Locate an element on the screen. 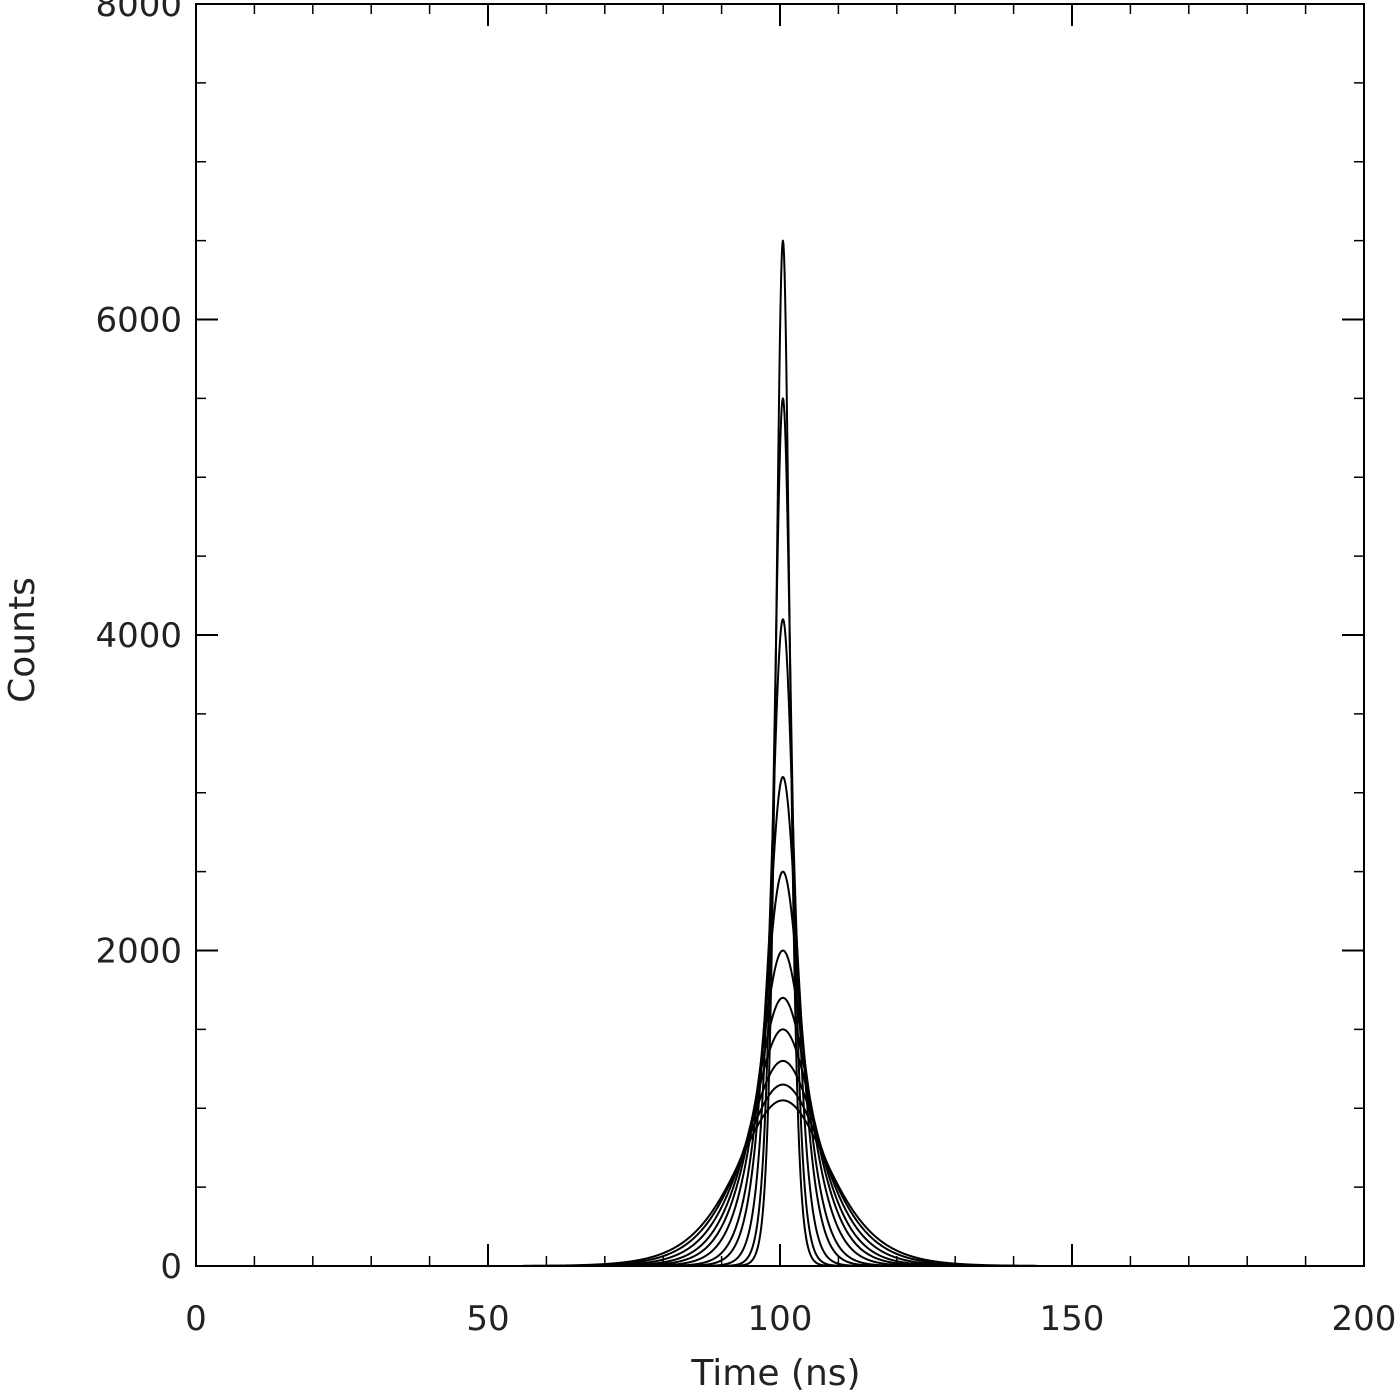 The image size is (1400, 1397). x-tick-label: 0 is located at coordinates (196, 1319).